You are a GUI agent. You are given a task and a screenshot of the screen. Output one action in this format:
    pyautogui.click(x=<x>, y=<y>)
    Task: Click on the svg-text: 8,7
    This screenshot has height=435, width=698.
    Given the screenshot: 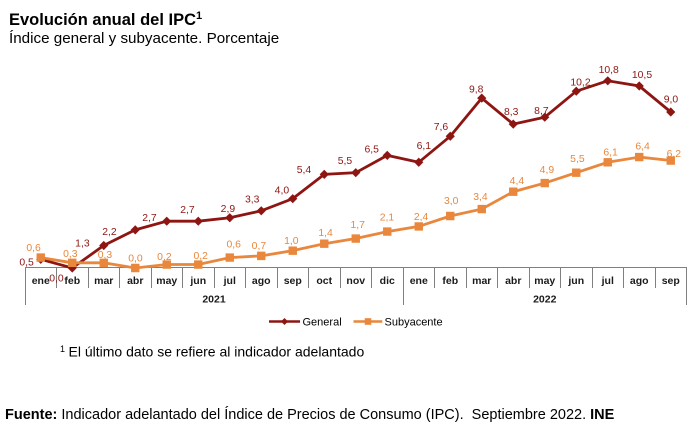 What is the action you would take?
    pyautogui.click(x=541, y=111)
    